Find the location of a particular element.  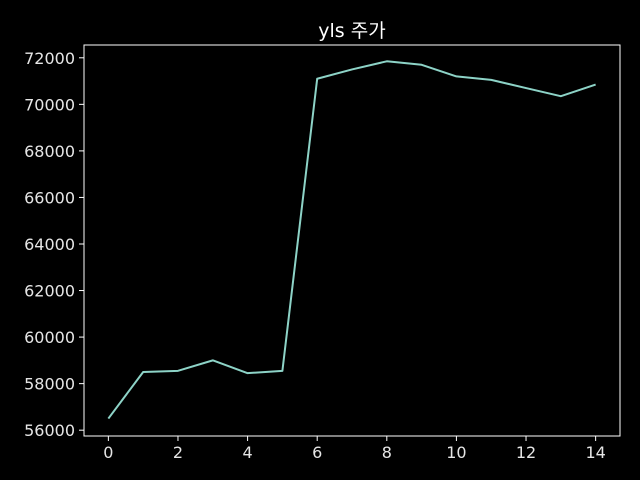

x-tick-label: 8 is located at coordinates (387, 452).